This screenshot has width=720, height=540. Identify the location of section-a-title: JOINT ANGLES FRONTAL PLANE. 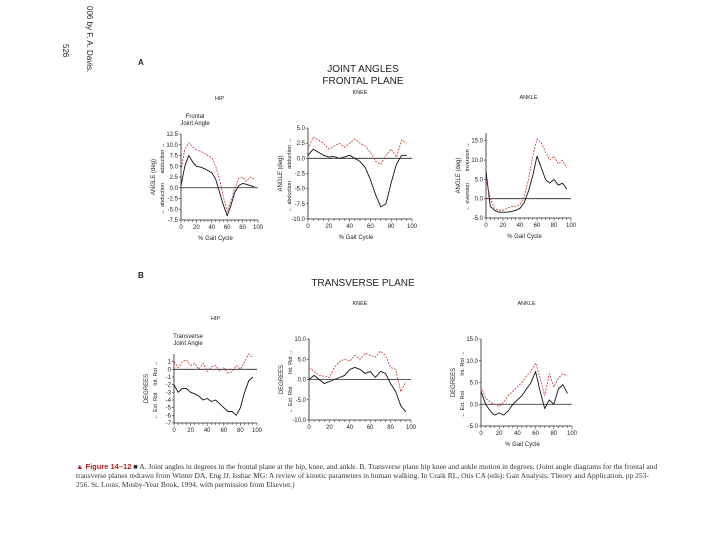
(363, 76).